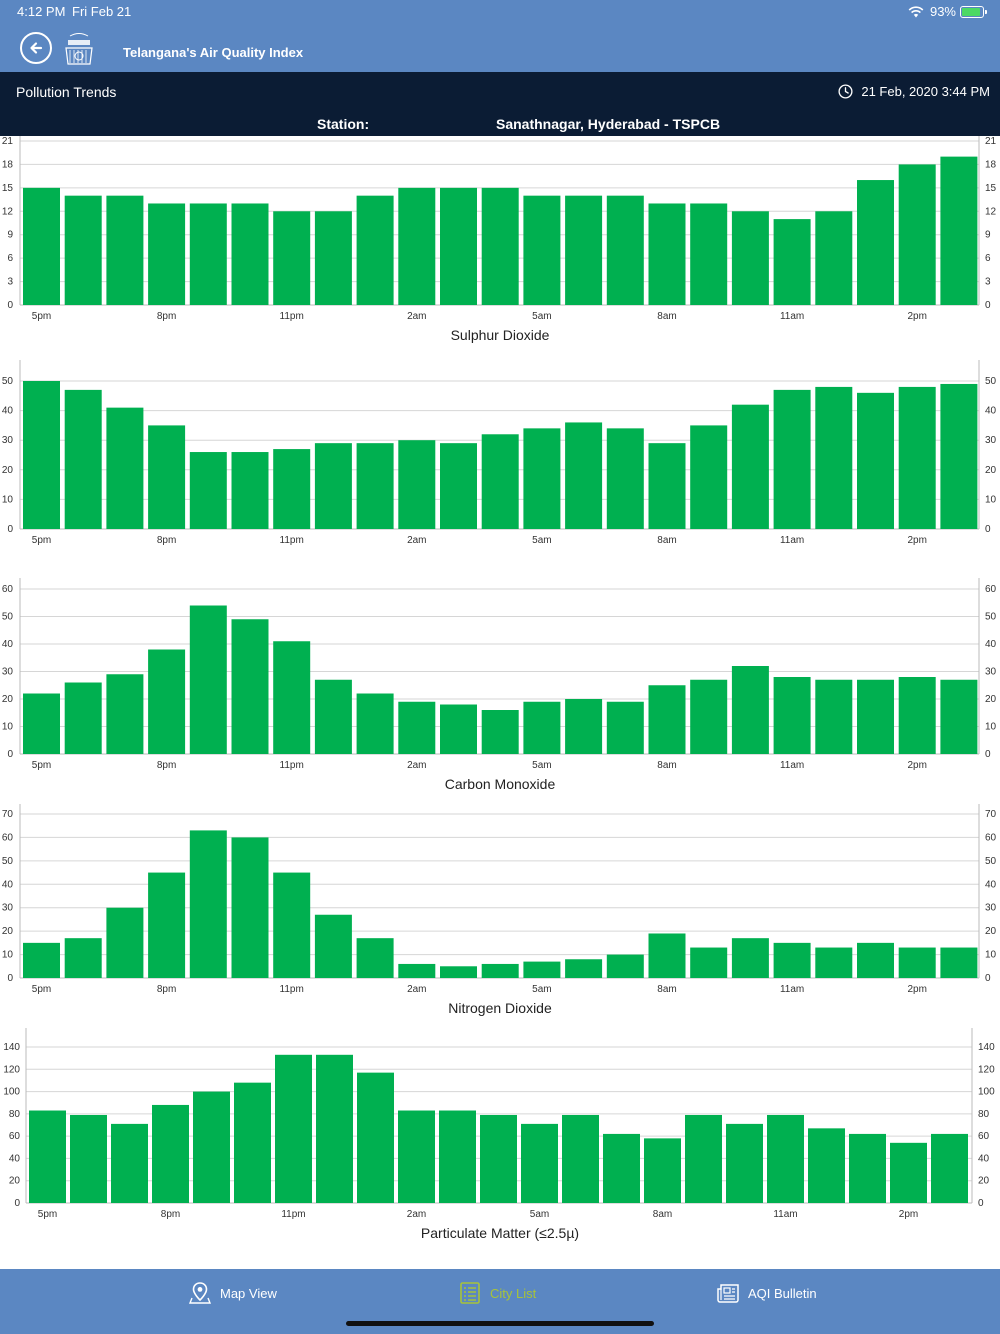 This screenshot has height=1334, width=1000. What do you see at coordinates (988, 235) in the screenshot?
I see `y-tick-label-right: 9` at bounding box center [988, 235].